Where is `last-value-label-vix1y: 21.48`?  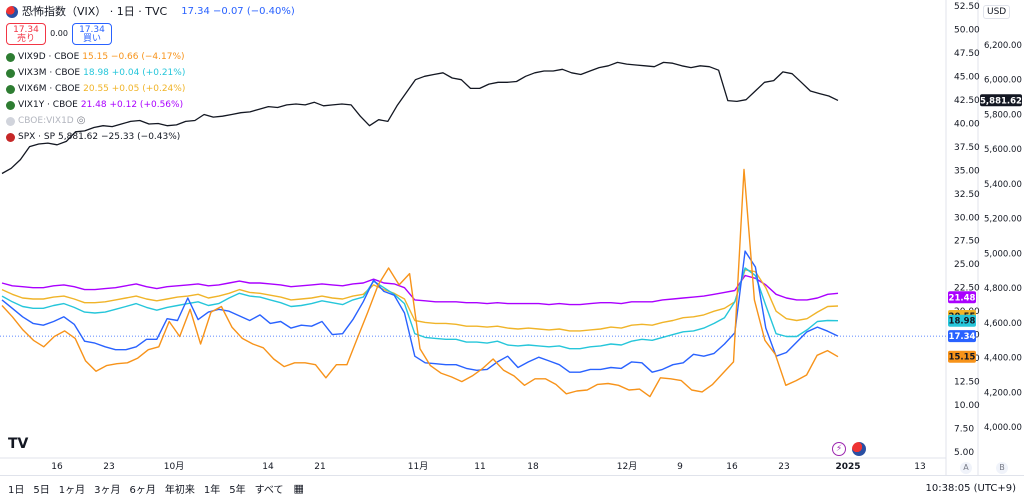 last-value-label-vix1y: 21.48 is located at coordinates (962, 298).